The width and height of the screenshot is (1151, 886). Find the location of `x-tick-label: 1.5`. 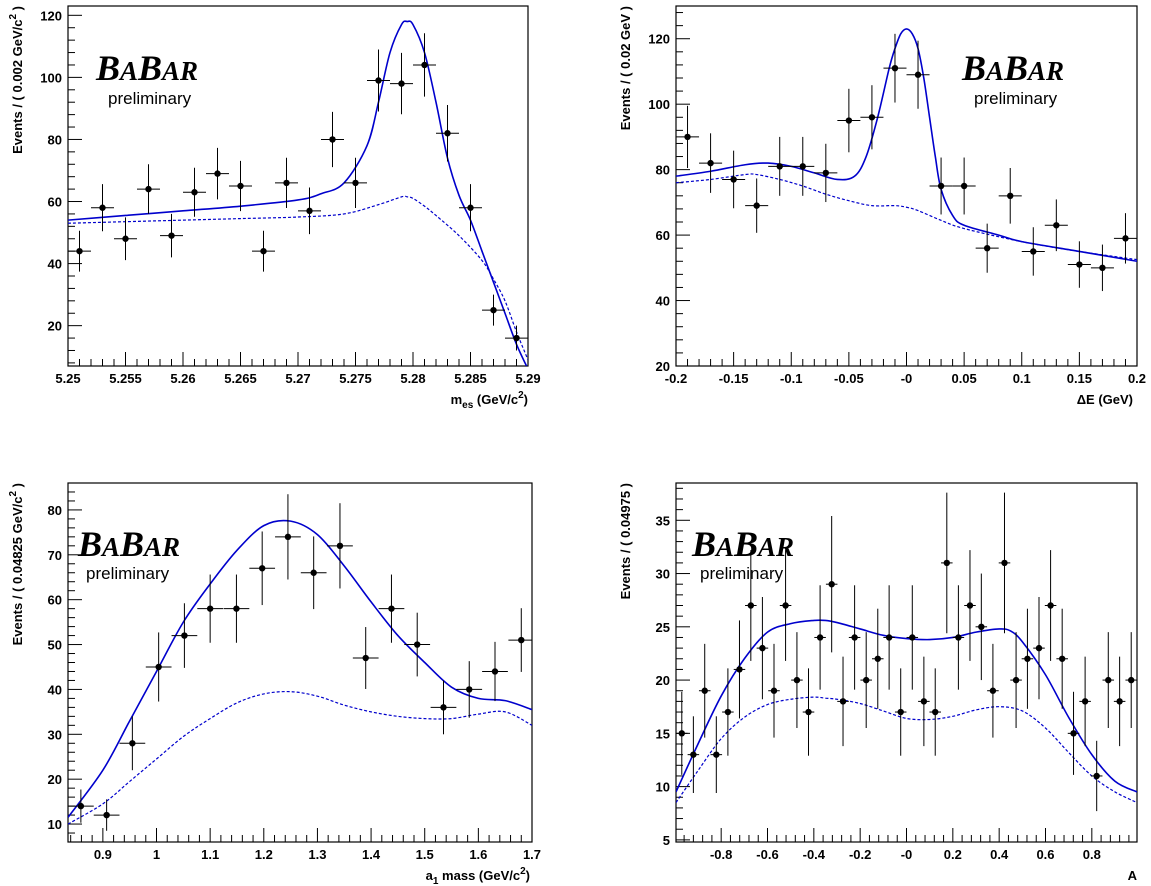

x-tick-label: 1.5 is located at coordinates (425, 854).